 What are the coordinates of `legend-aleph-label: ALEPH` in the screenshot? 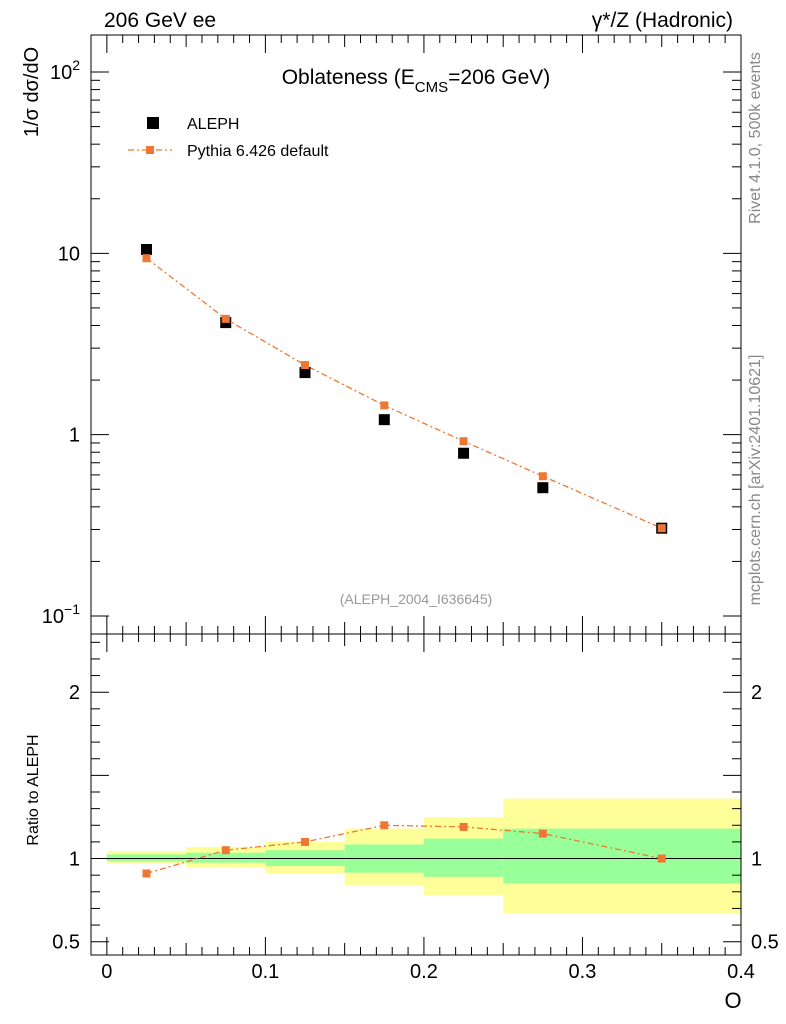 It's located at (213, 124).